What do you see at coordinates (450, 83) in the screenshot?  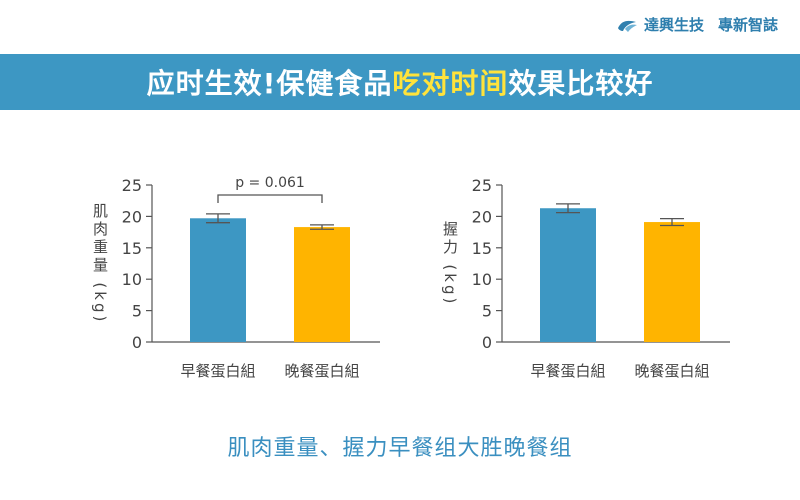 I see `banner-title-highlight: 吃对时间` at bounding box center [450, 83].